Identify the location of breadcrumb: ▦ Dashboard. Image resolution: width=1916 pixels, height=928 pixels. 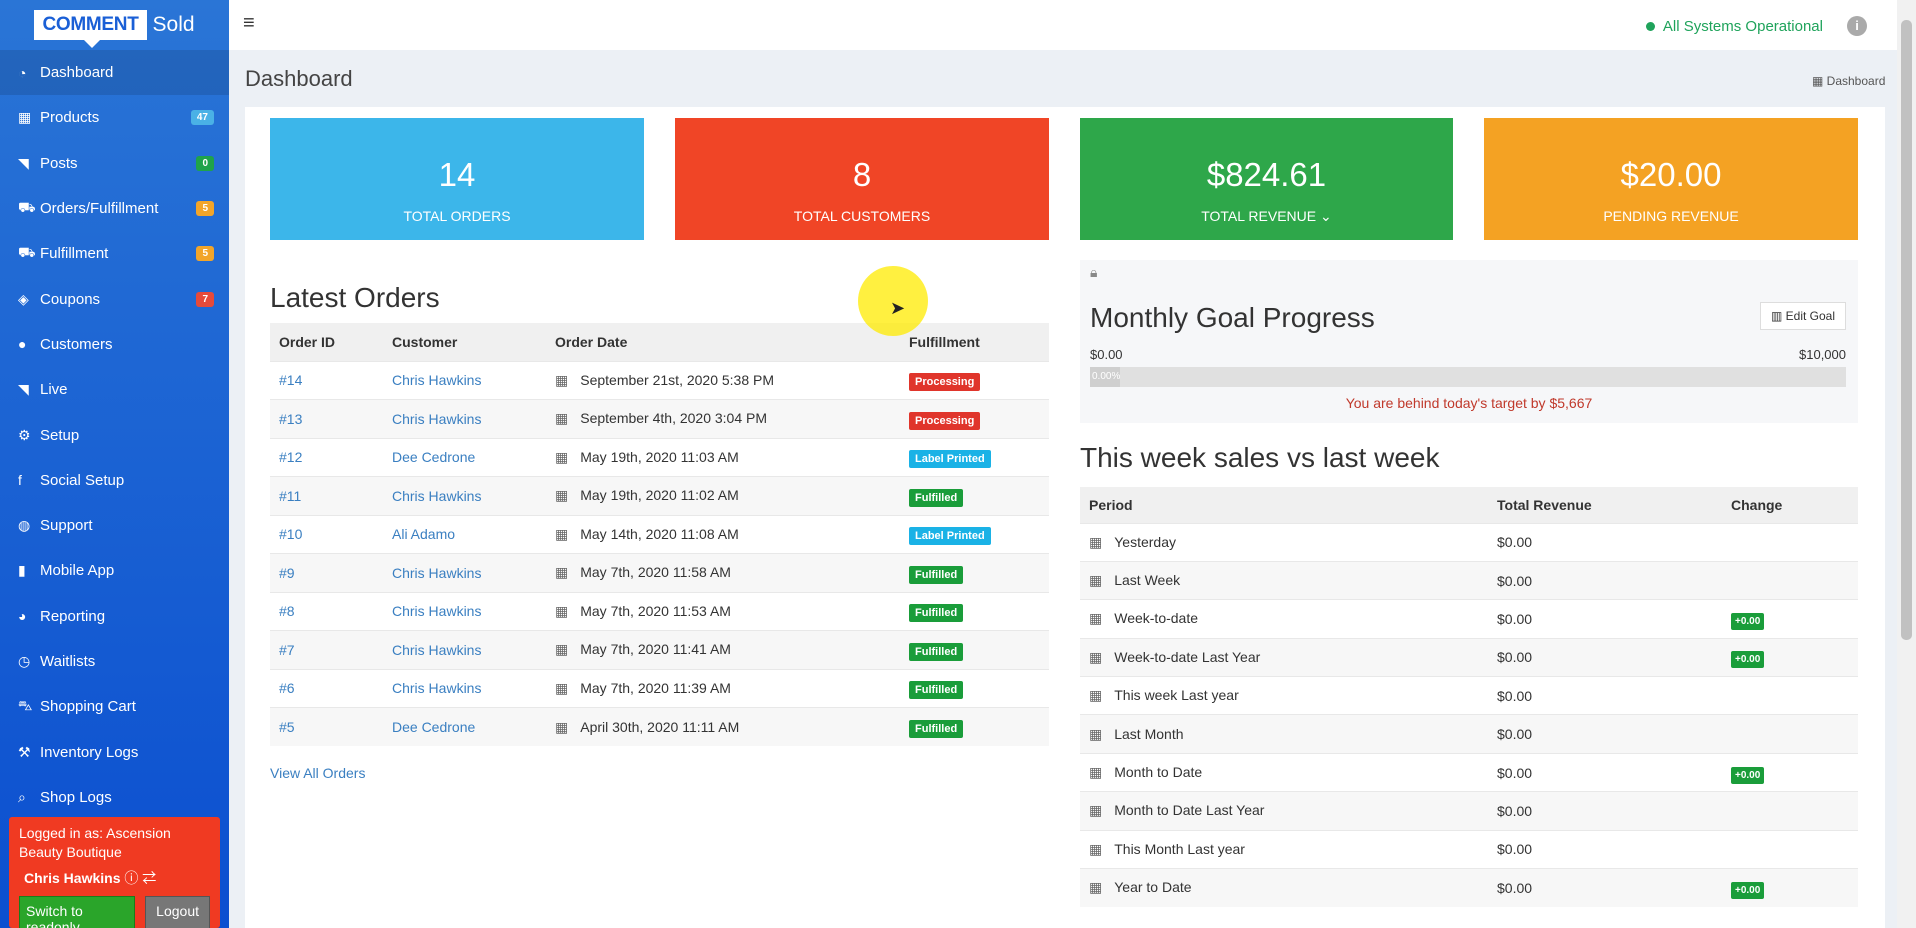
(1848, 81).